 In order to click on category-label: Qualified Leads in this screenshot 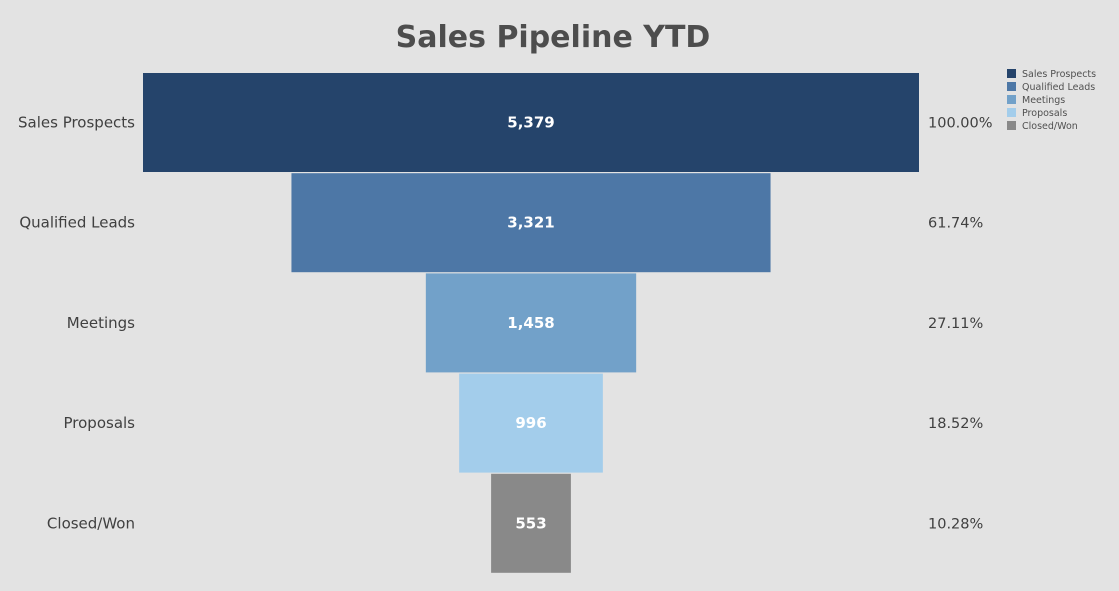, I will do `click(77, 223)`.